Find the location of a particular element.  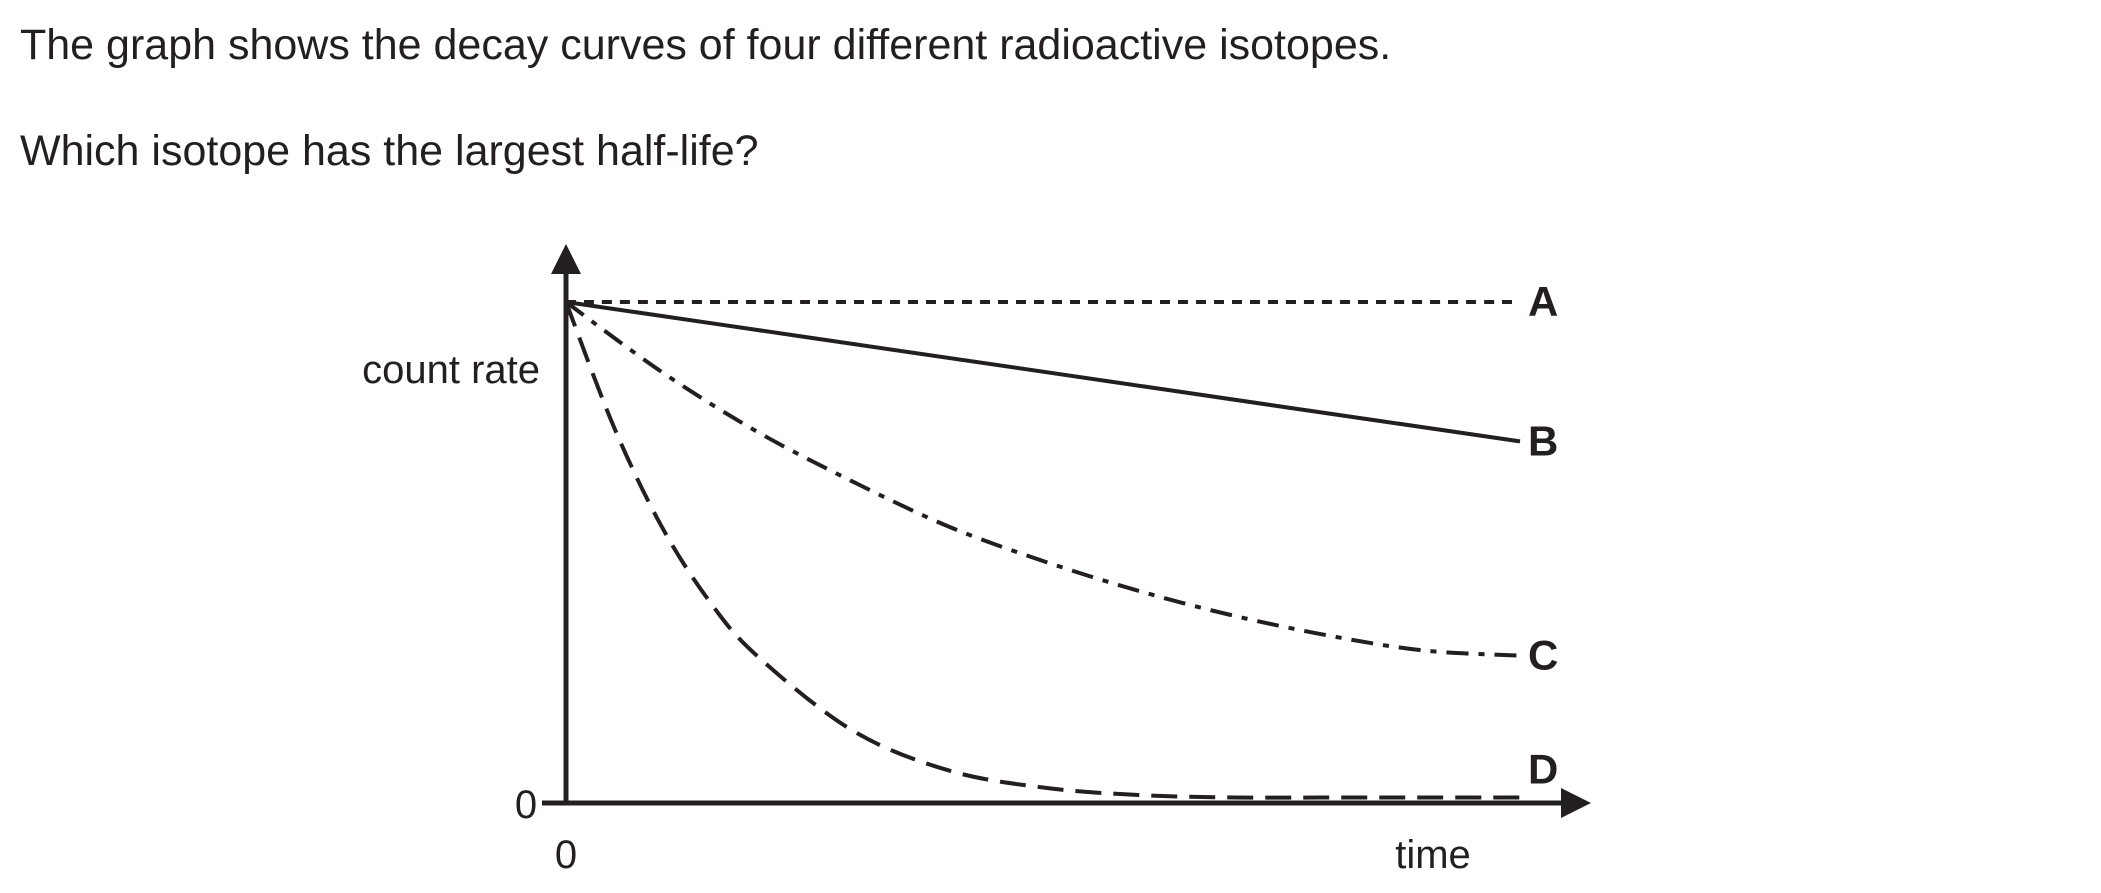

question-line-2: Which isotope has the largest half-life? is located at coordinates (389, 151).